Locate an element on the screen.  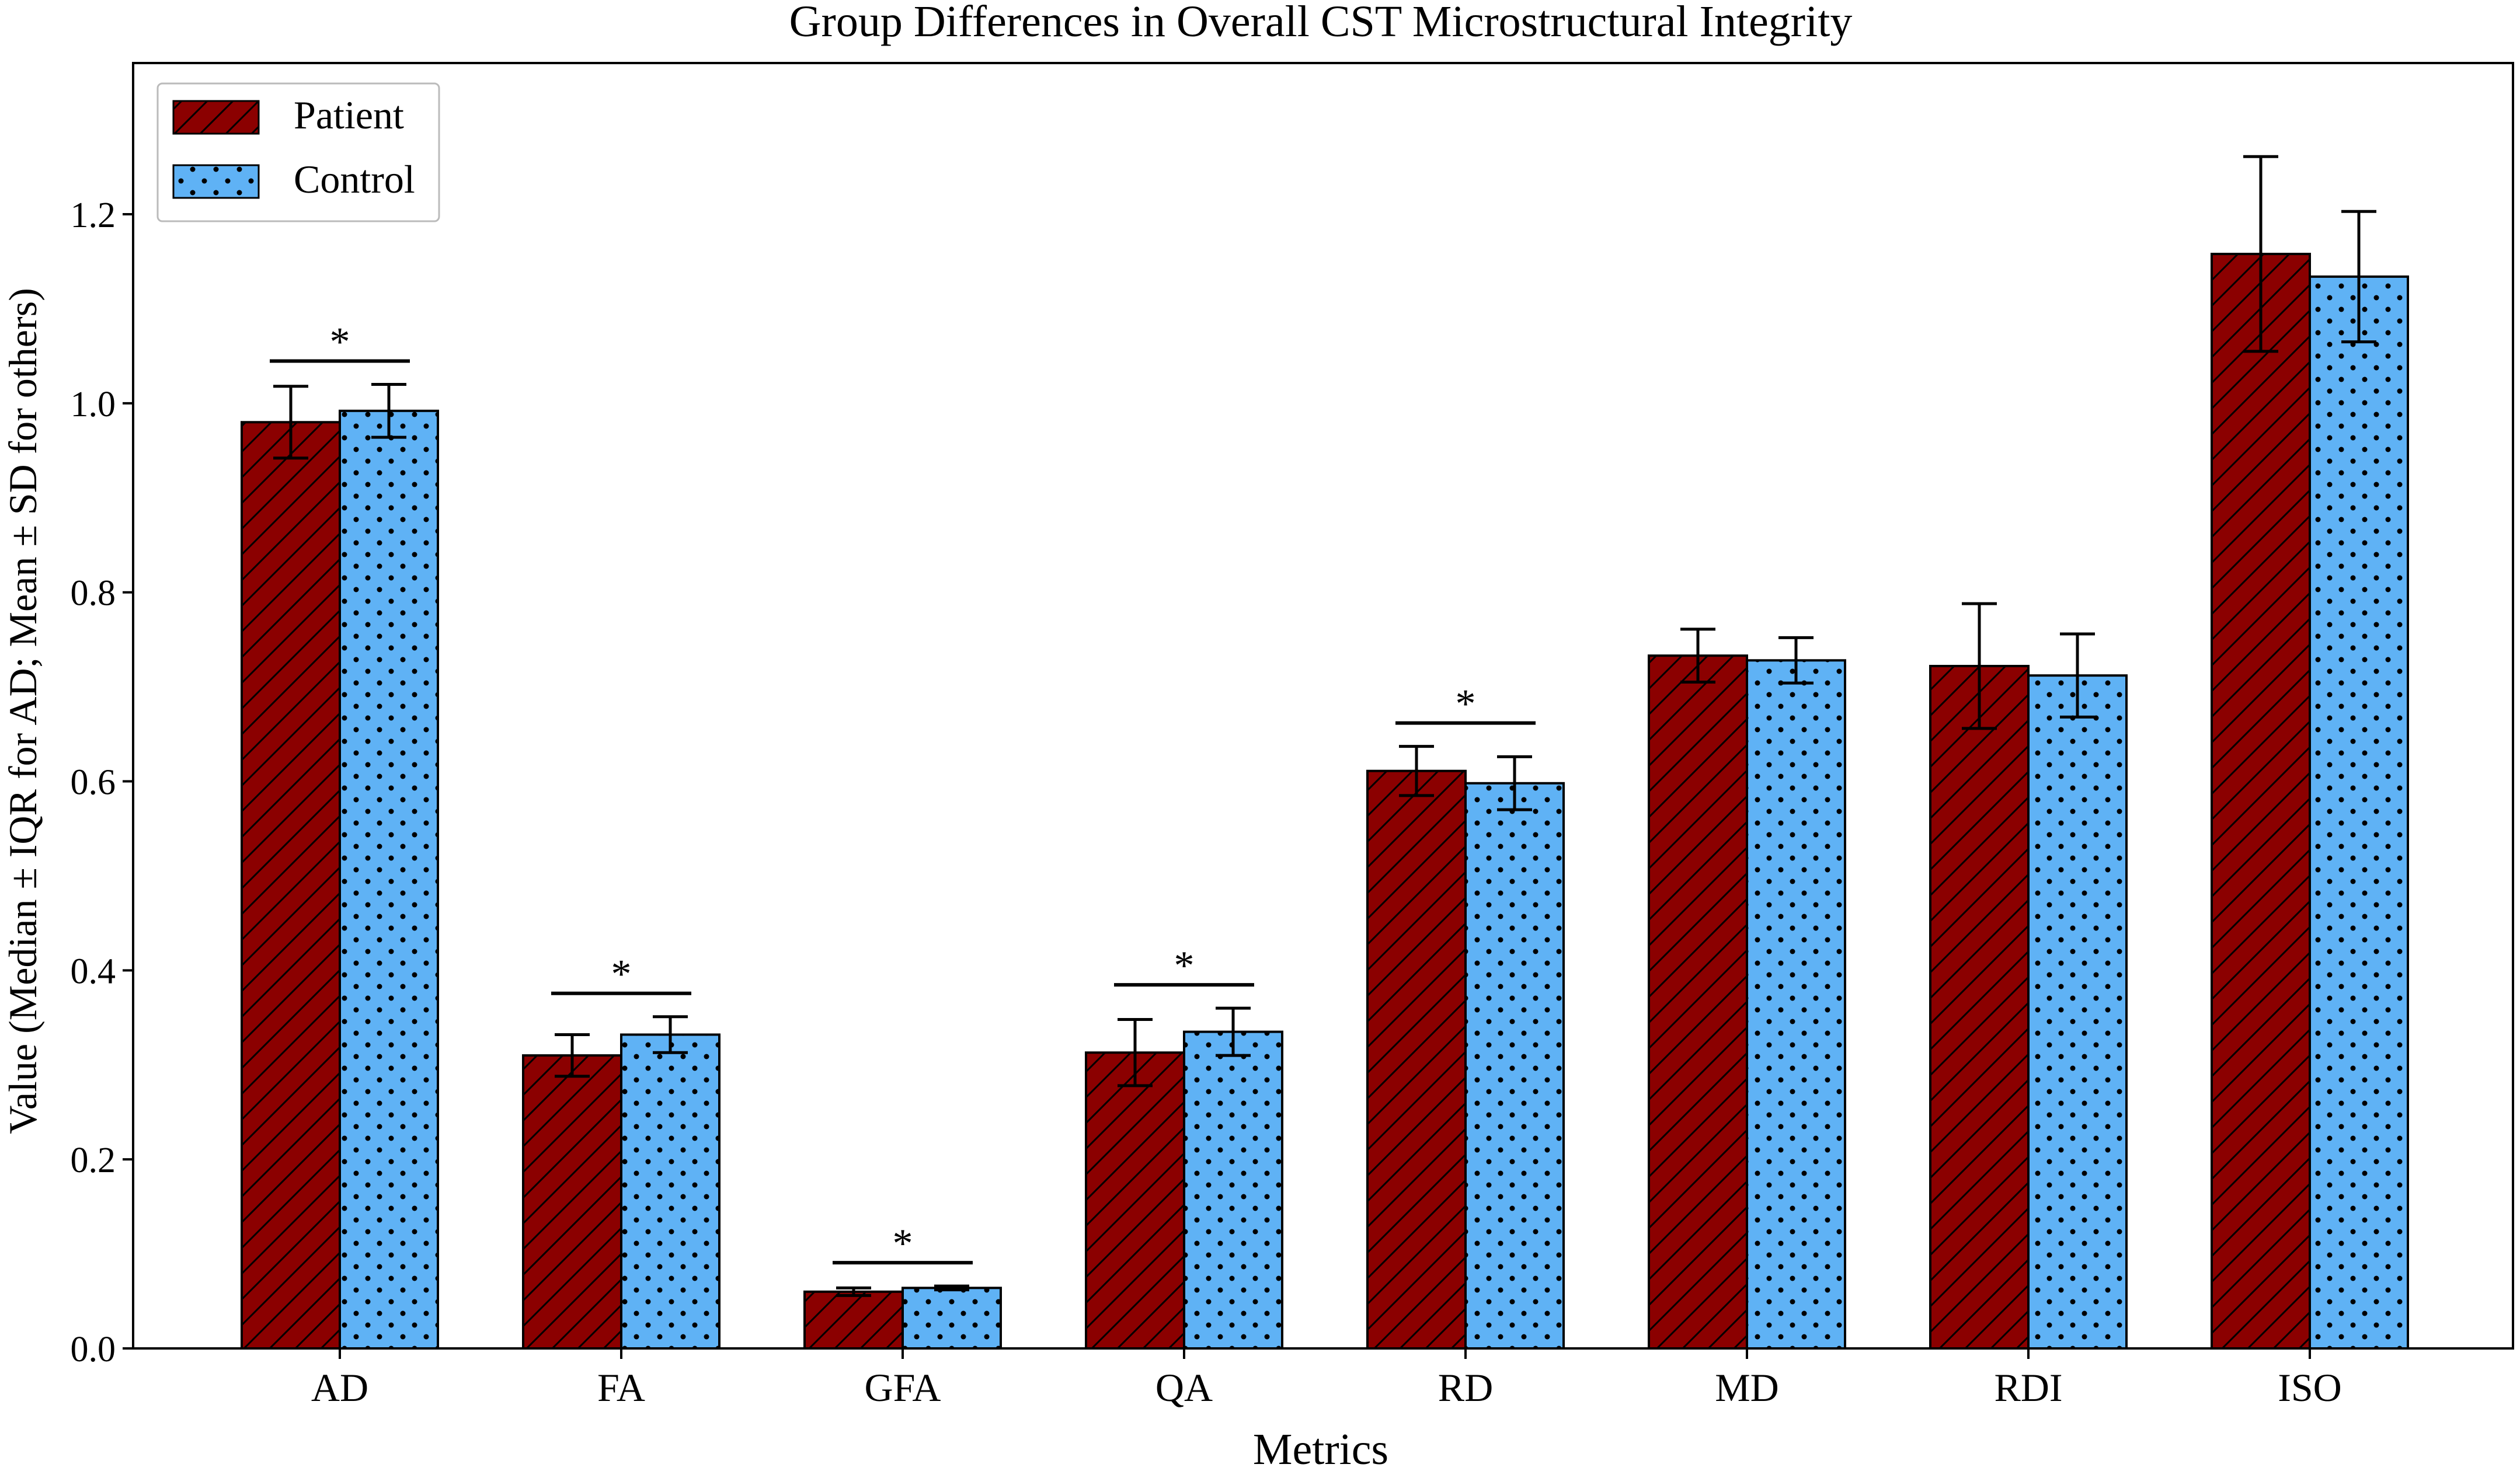
bar-control-iso is located at coordinates (2359, 813).